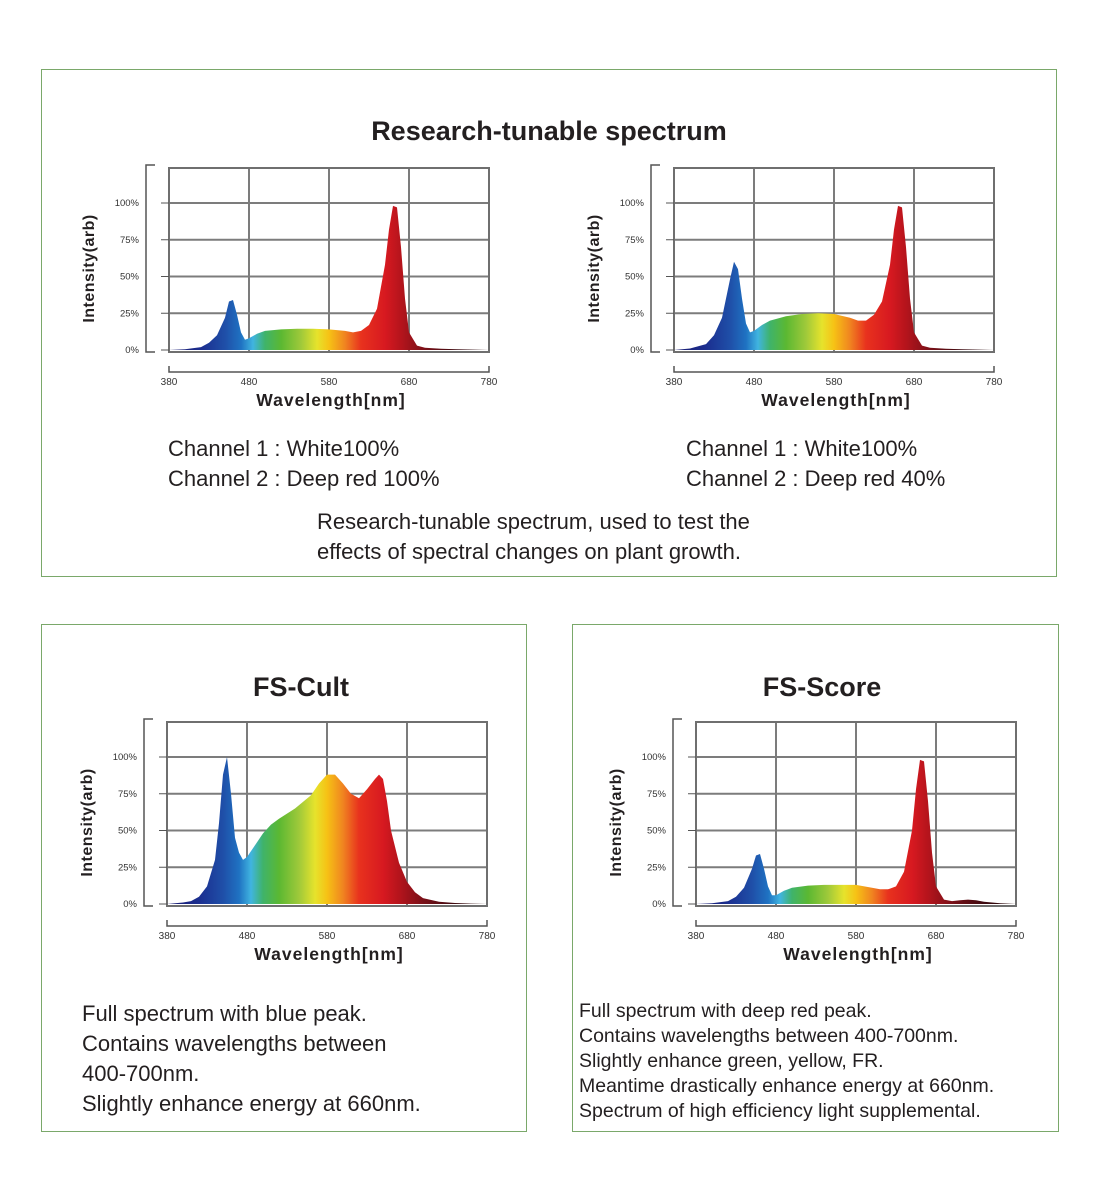  I want to click on fs-score-desc-line-2: Contains wavelengths between 400-700nm., so click(769, 1036).